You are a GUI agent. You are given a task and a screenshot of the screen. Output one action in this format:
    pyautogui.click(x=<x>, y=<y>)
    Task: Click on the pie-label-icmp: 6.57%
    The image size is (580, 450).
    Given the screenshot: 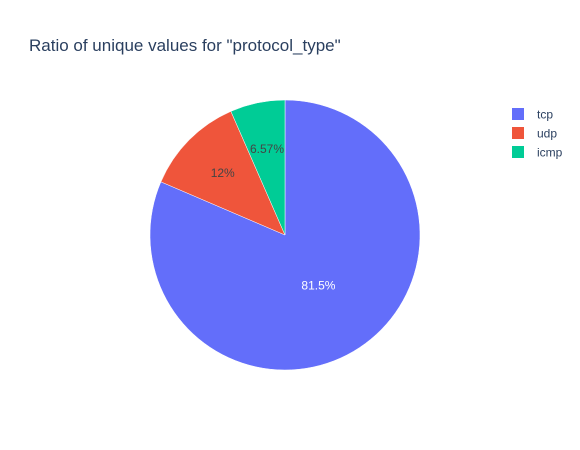 What is the action you would take?
    pyautogui.click(x=267, y=149)
    